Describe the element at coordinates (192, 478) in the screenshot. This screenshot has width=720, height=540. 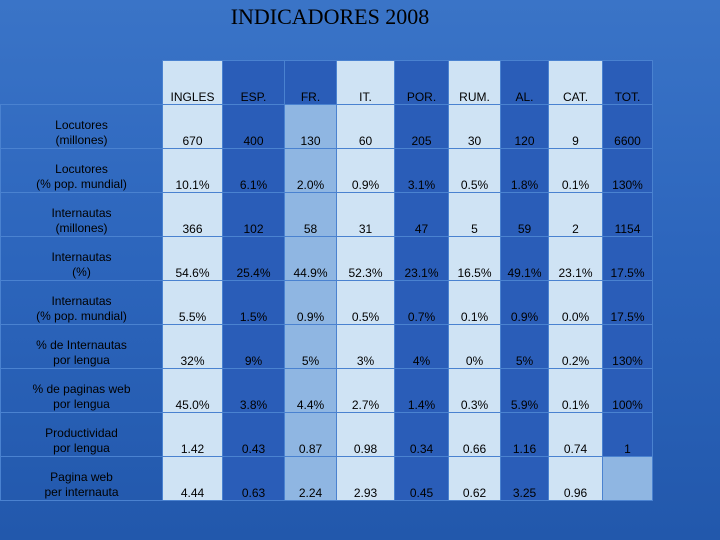
I see `table-cell: 4.44` at that location.